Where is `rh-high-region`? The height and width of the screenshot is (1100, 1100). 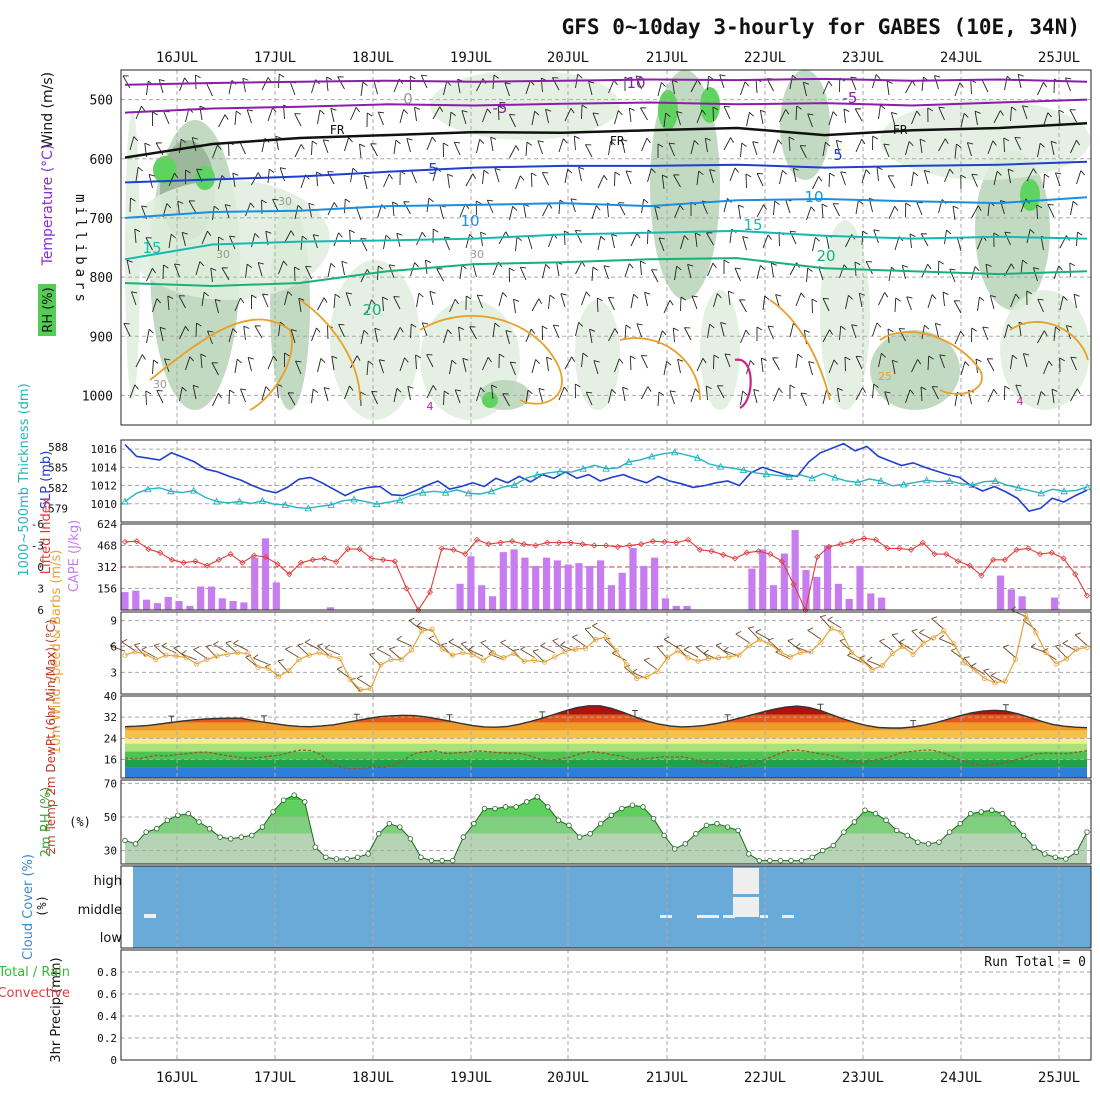 rh-high-region is located at coordinates (710, 105).